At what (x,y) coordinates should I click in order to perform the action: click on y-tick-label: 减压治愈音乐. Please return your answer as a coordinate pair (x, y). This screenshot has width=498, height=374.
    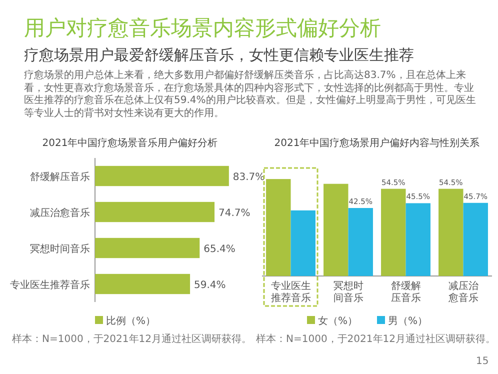
    Looking at the image, I should click on (60, 213).